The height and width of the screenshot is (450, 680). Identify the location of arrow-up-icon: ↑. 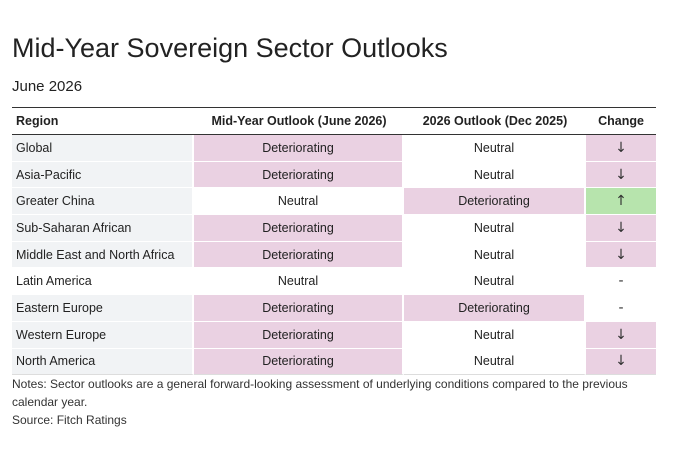
(621, 201).